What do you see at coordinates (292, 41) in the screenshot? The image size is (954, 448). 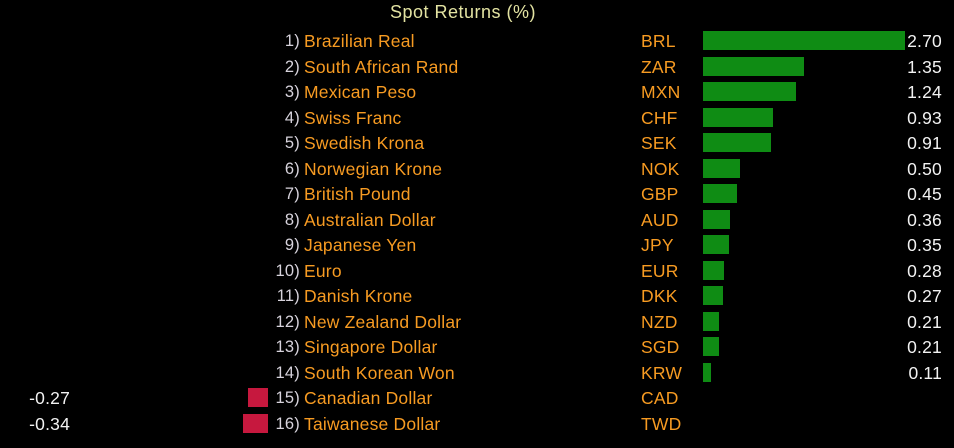 I see `rank-number: 1)` at bounding box center [292, 41].